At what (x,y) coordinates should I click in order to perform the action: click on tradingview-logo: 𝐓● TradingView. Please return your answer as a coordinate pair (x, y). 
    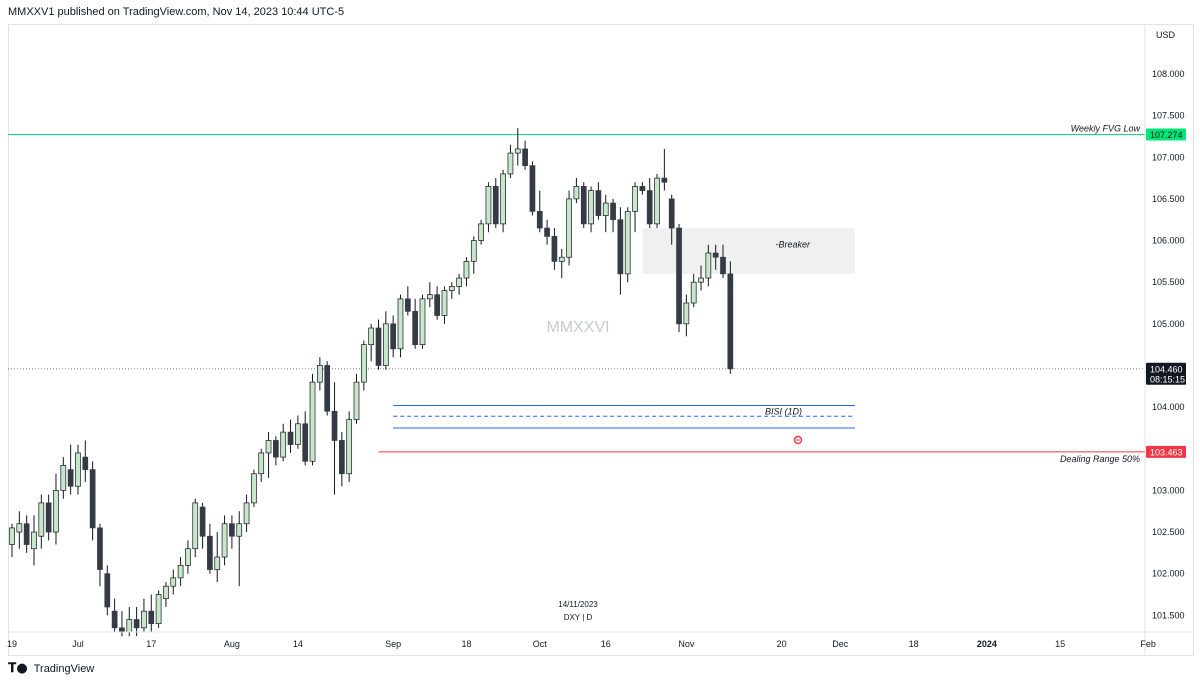
    Looking at the image, I should click on (51, 668).